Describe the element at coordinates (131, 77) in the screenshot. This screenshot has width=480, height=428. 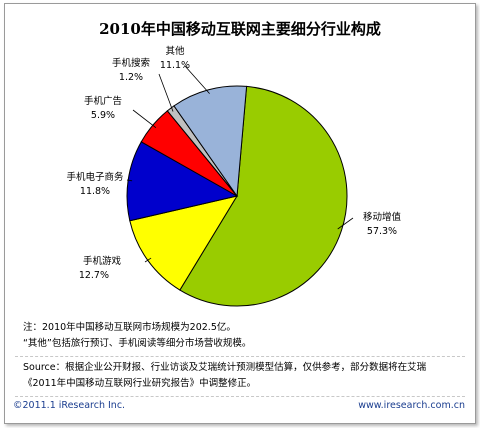
I see `slice-value-label: 1.2%` at that location.